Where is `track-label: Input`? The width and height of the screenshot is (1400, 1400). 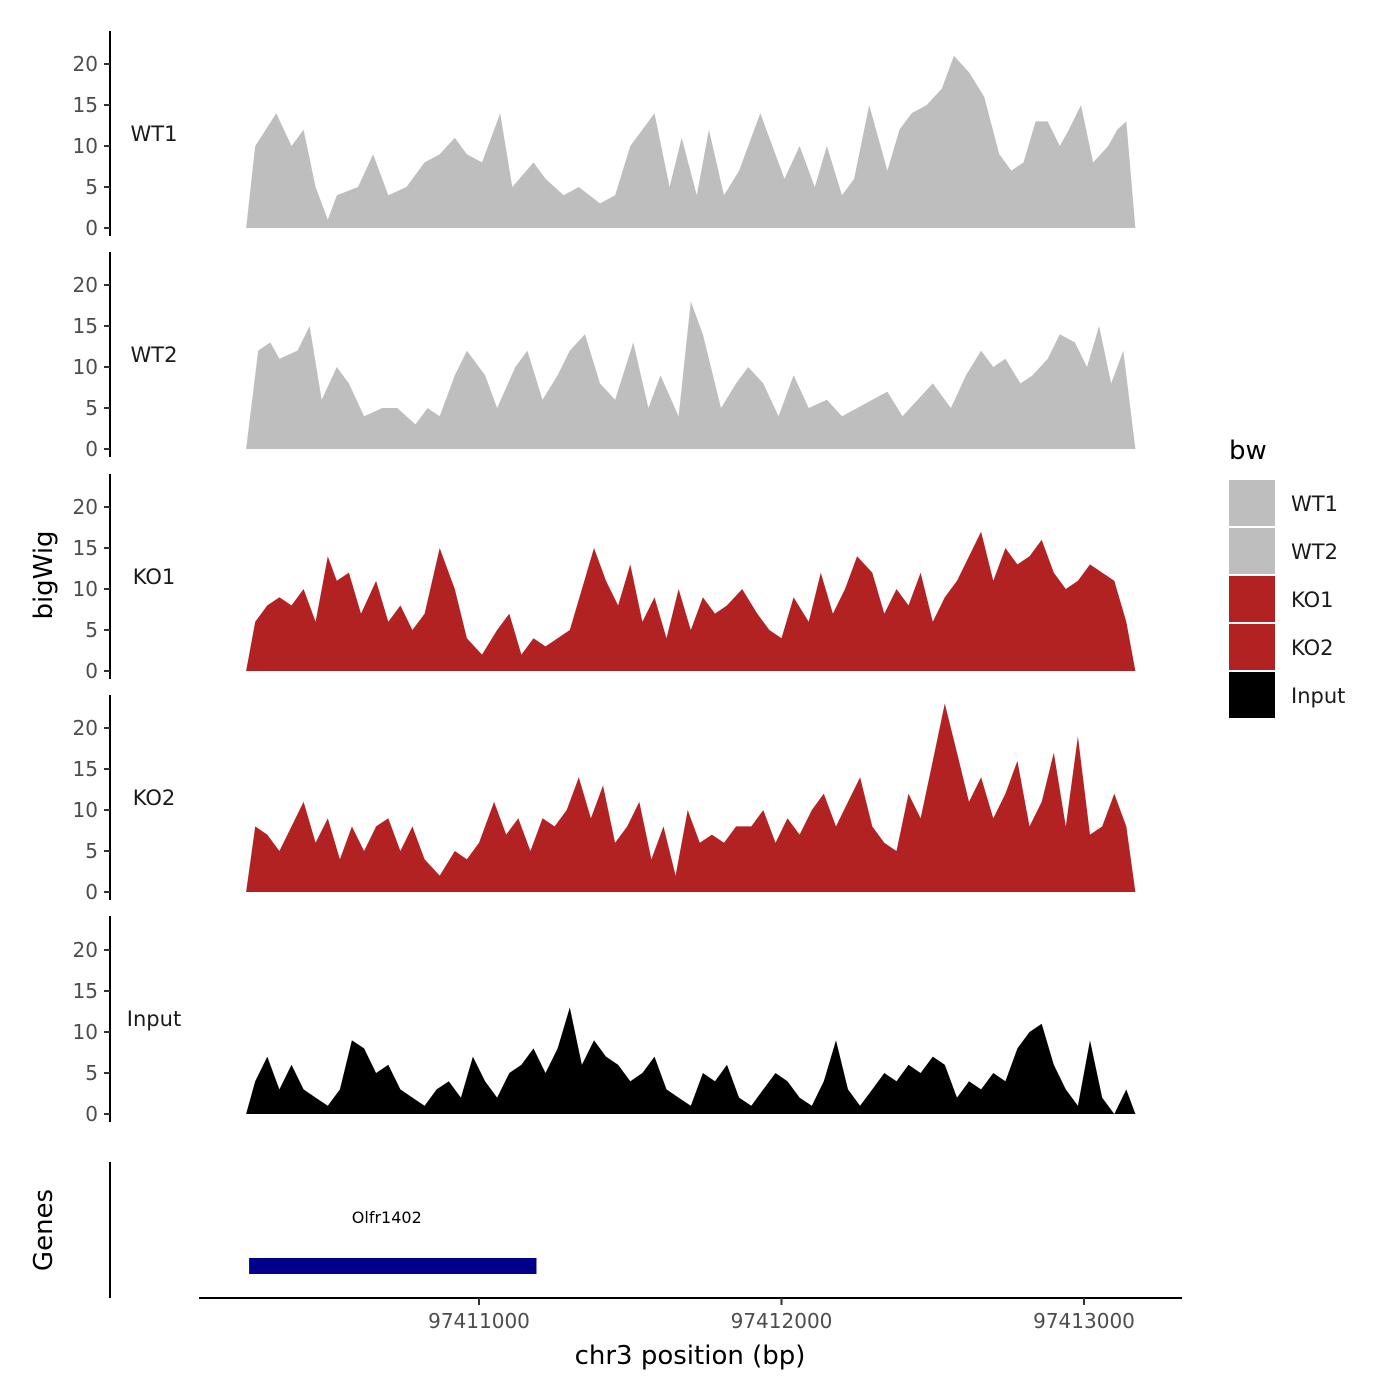
track-label: Input is located at coordinates (154, 1019).